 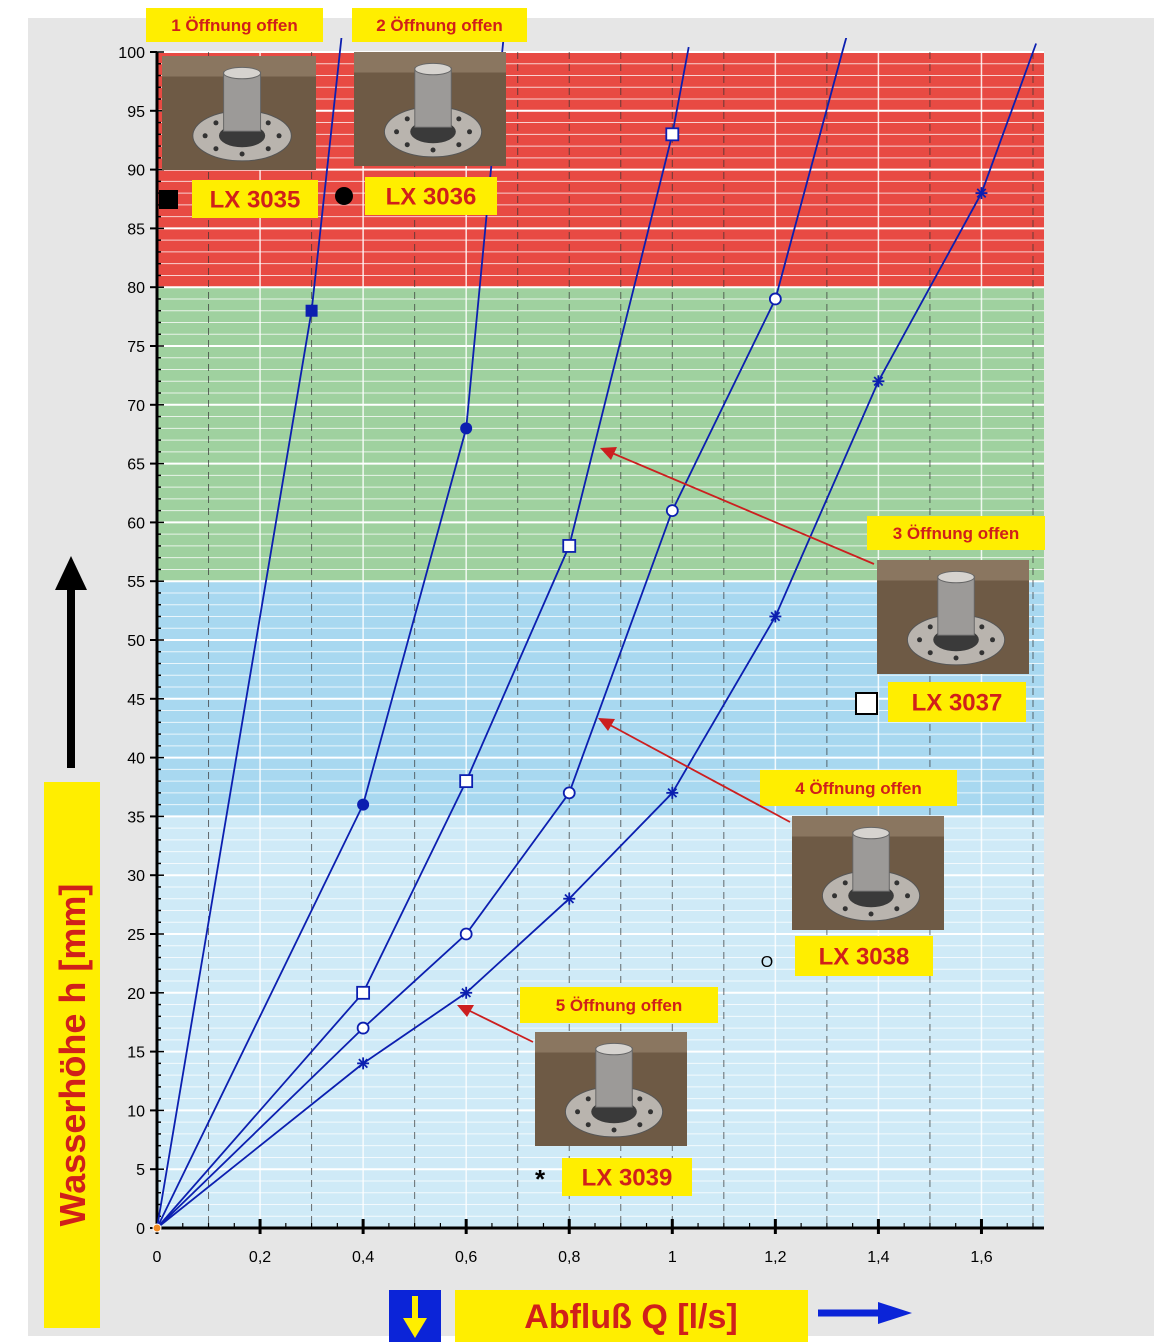 What do you see at coordinates (956, 533) in the screenshot?
I see `opening-label-3-box` at bounding box center [956, 533].